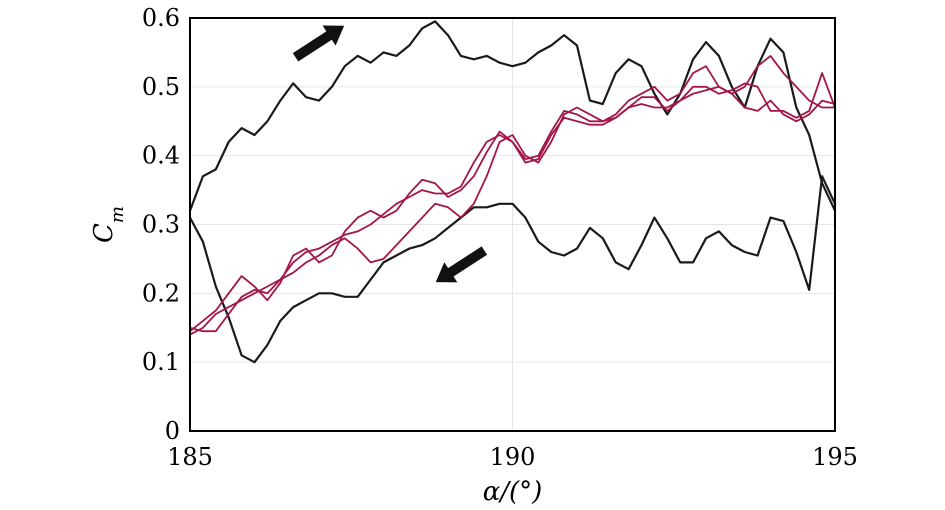  What do you see at coordinates (161, 156) in the screenshot?
I see `y-tick-label: 0.4` at bounding box center [161, 156].